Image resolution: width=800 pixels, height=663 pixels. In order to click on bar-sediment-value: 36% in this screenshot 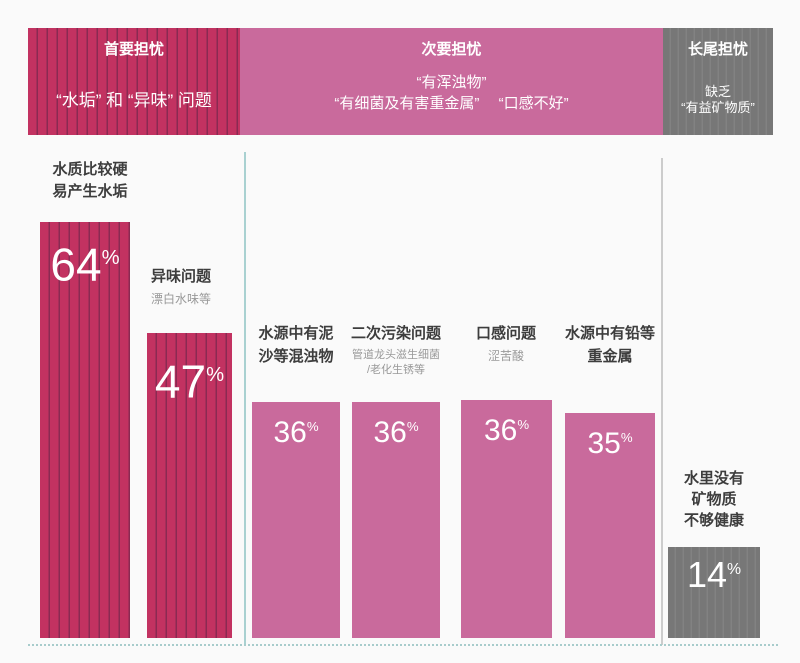, I will do `click(296, 426)`.